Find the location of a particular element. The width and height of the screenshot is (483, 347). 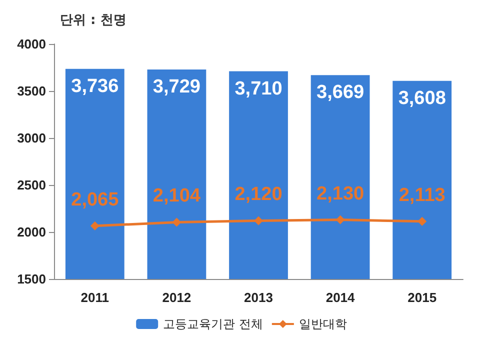

legend-label: 일반대학 is located at coordinates (322, 324).